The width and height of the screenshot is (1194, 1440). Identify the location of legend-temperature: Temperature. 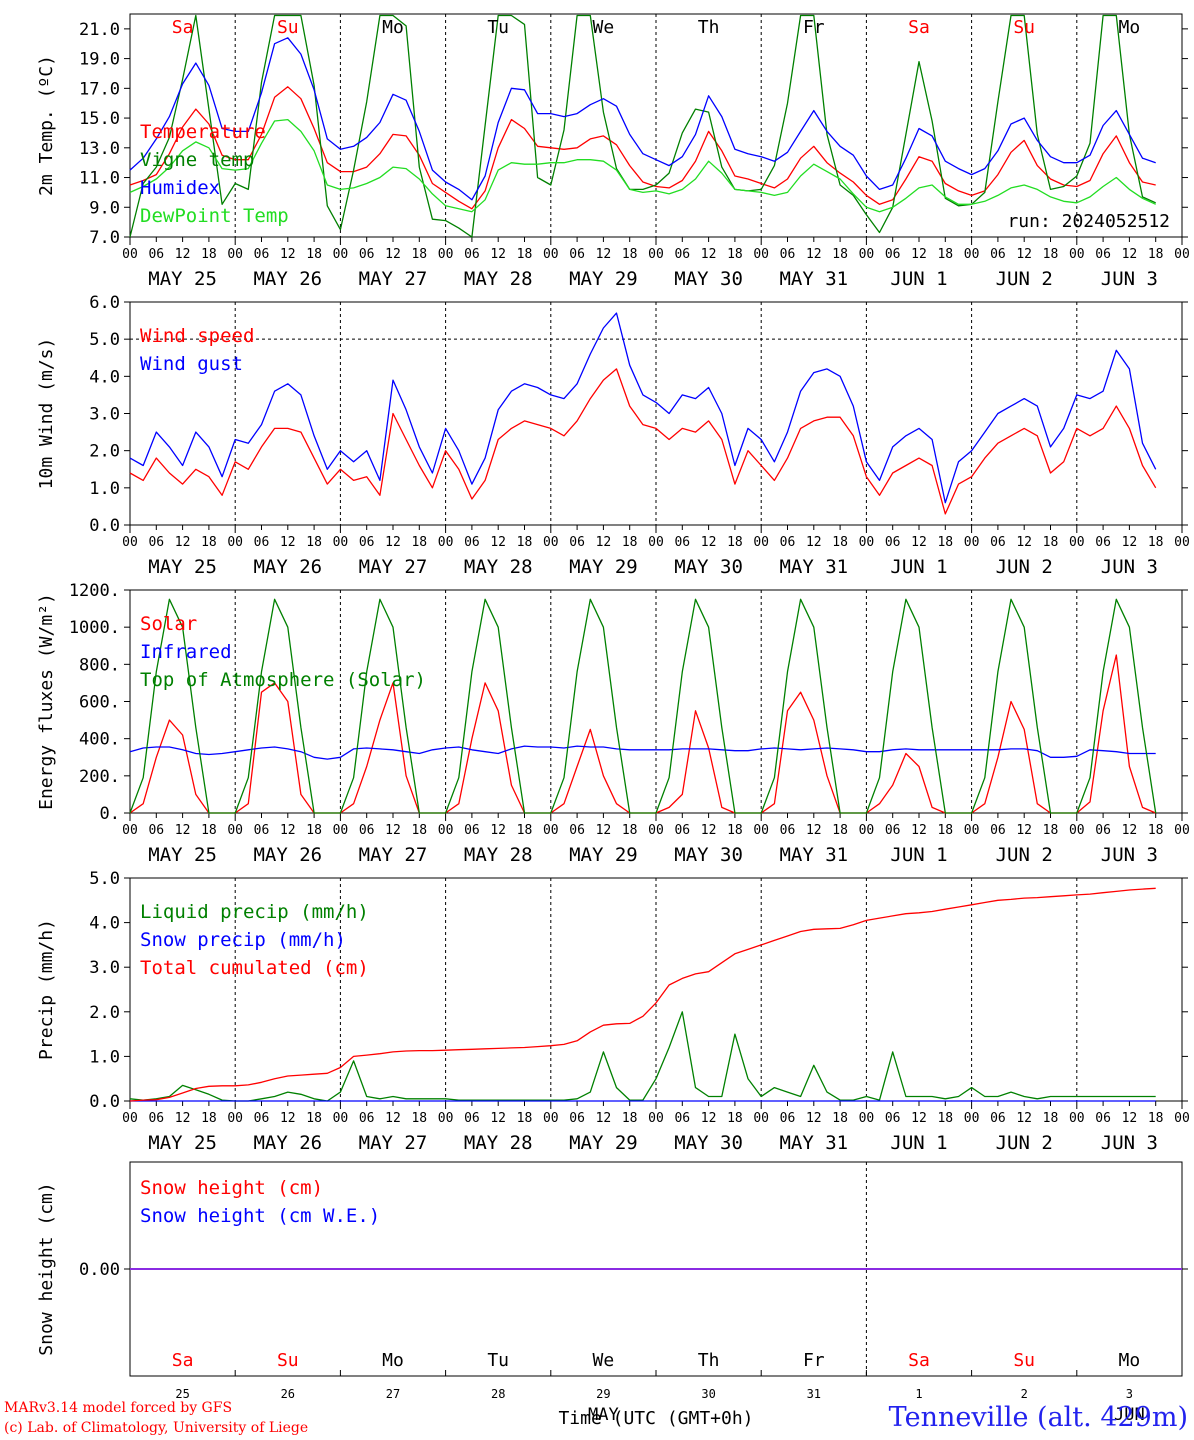
(203, 132).